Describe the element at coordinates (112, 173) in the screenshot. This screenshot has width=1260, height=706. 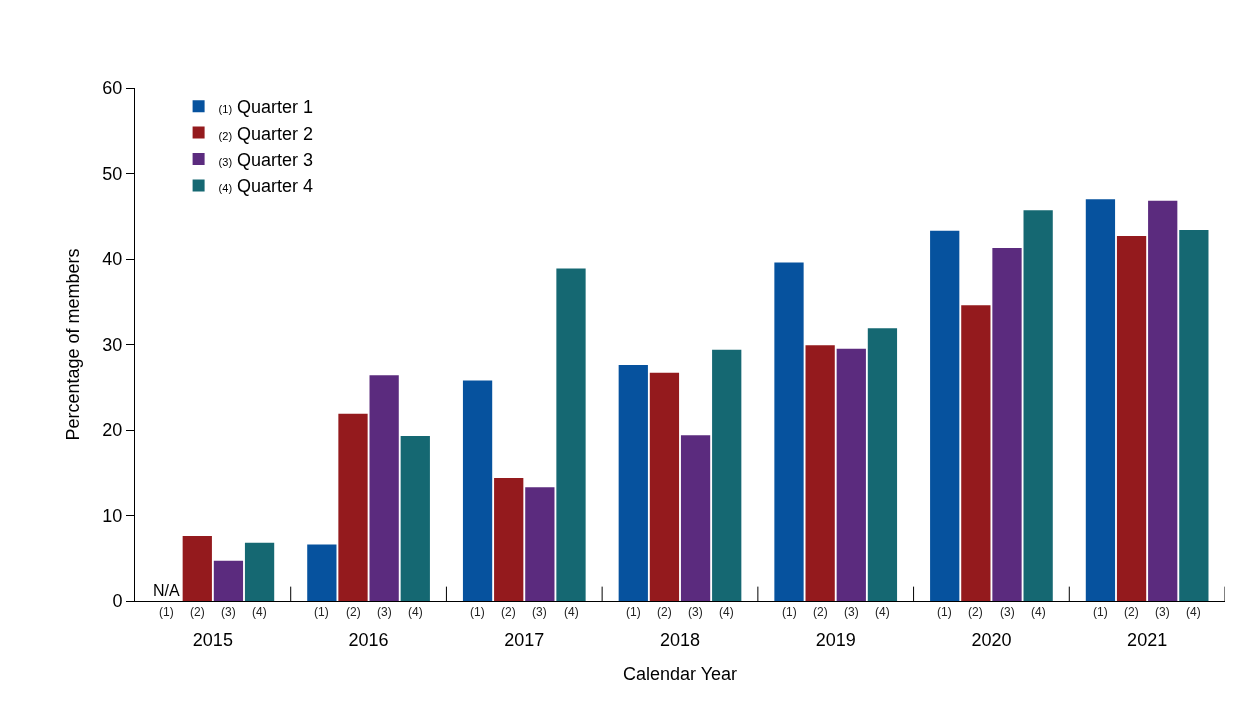
I see `y-tick-label: 50` at that location.